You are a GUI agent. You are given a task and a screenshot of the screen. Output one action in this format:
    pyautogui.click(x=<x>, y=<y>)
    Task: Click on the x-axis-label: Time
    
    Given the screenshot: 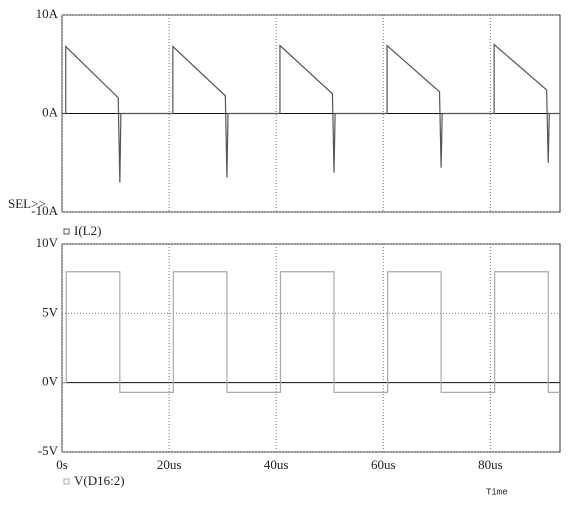 What is the action you would take?
    pyautogui.click(x=497, y=492)
    